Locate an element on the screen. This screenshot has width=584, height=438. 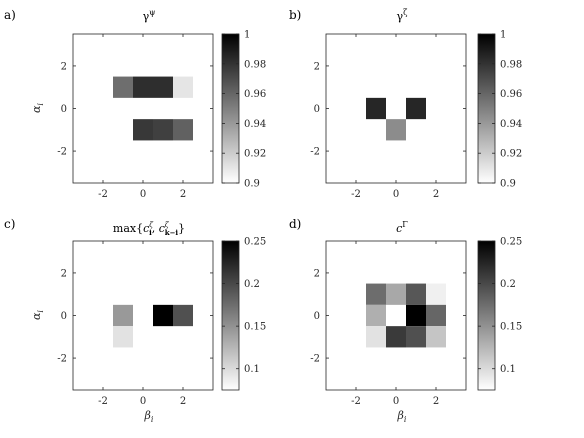
x-ticks-d: -2 0 2 is located at coordinates (395, 324).